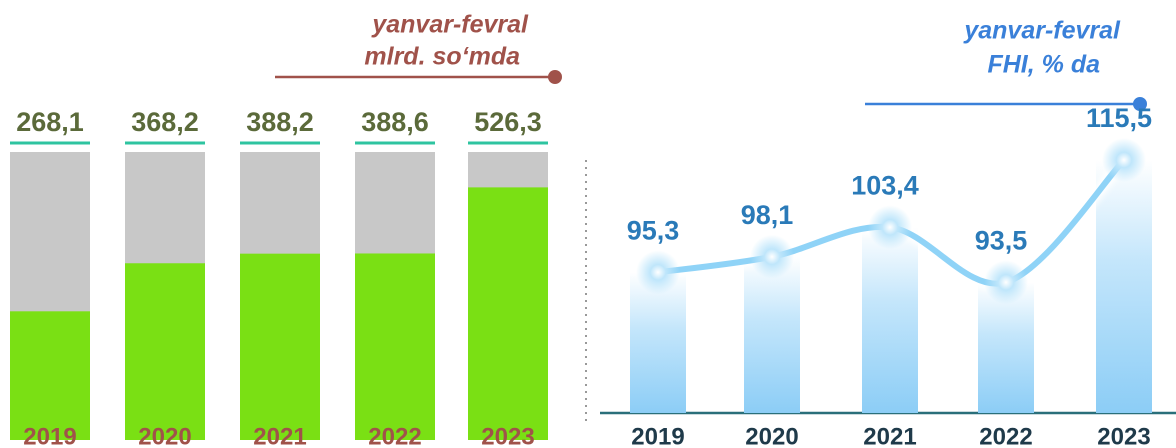 This screenshot has height=448, width=1176. What do you see at coordinates (280, 122) in the screenshot?
I see `value-label: 388,2` at bounding box center [280, 122].